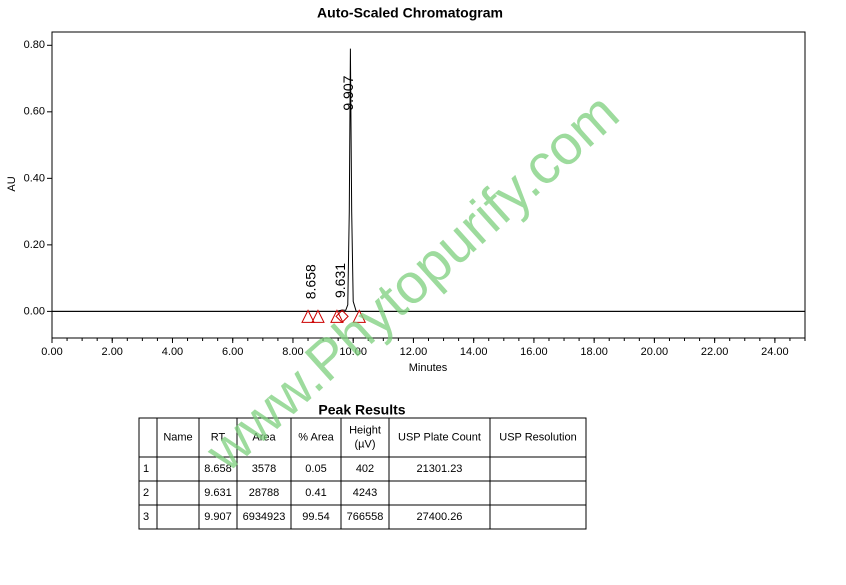 This screenshot has width=846, height=585. I want to click on table-cell: 0.05, so click(315, 469).